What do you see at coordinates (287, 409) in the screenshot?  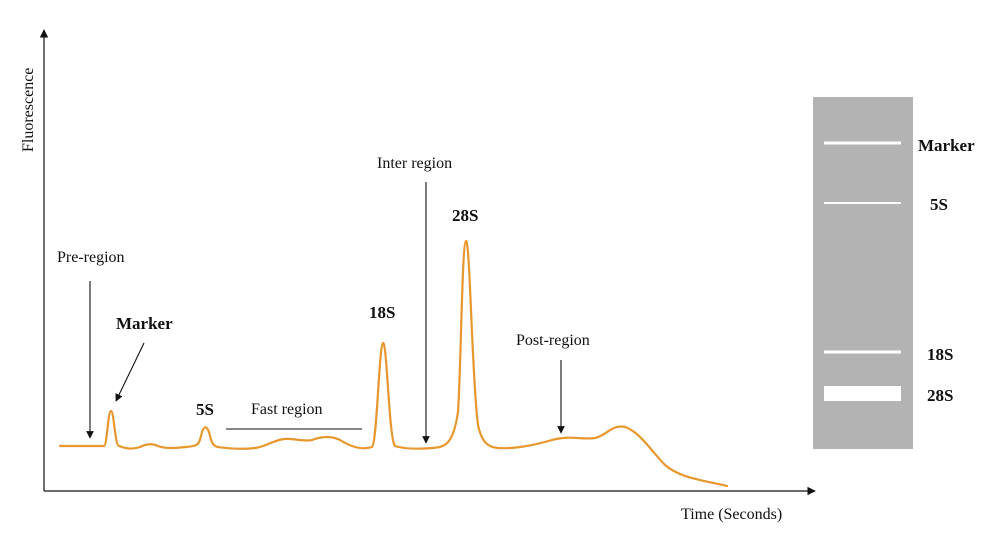 I see `fast-region-label: Fast region` at bounding box center [287, 409].